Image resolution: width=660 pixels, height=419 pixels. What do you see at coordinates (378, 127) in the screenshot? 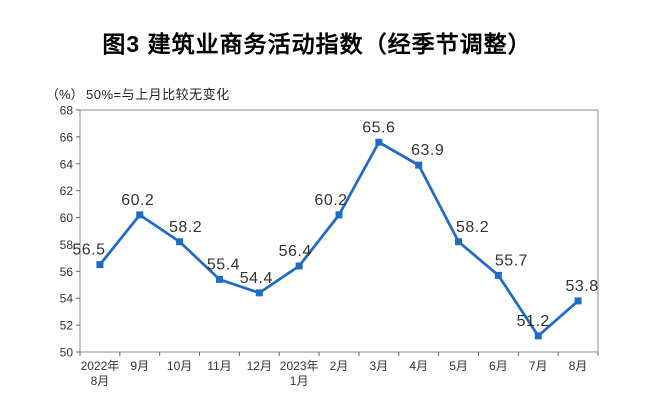
I see `data-label: 65.6` at bounding box center [378, 127].